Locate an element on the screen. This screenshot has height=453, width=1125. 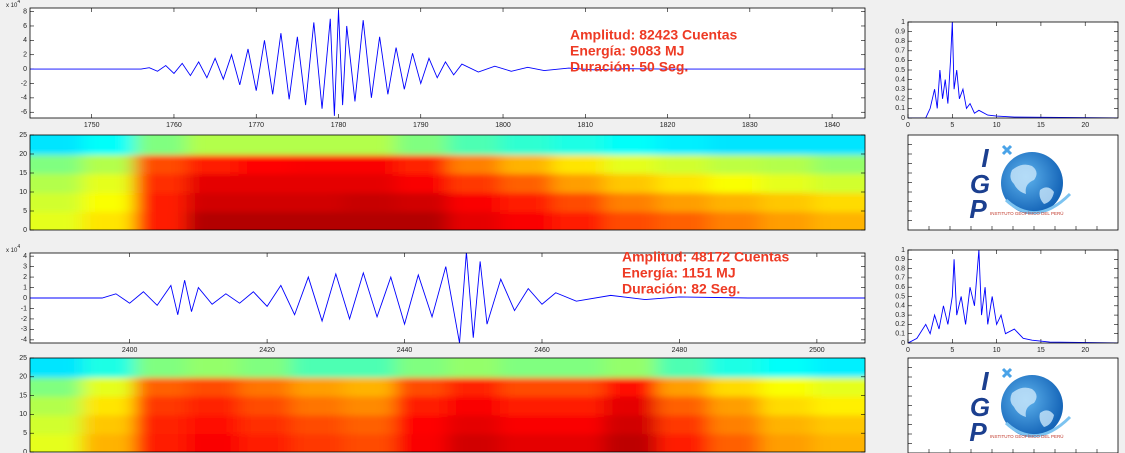
y-tick-label: 20 is located at coordinates (23, 377).